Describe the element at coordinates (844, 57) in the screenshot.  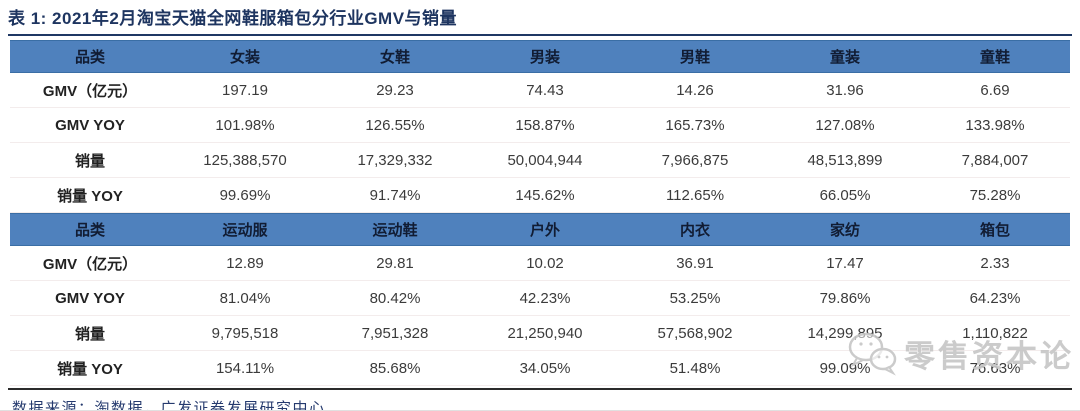
I see `header-cell: 童装` at that location.